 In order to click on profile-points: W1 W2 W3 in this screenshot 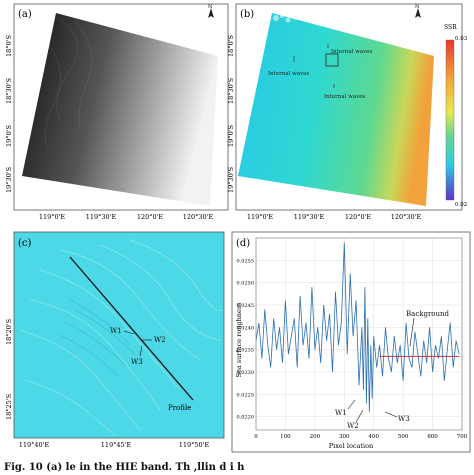, I will do `click(138, 346)`.